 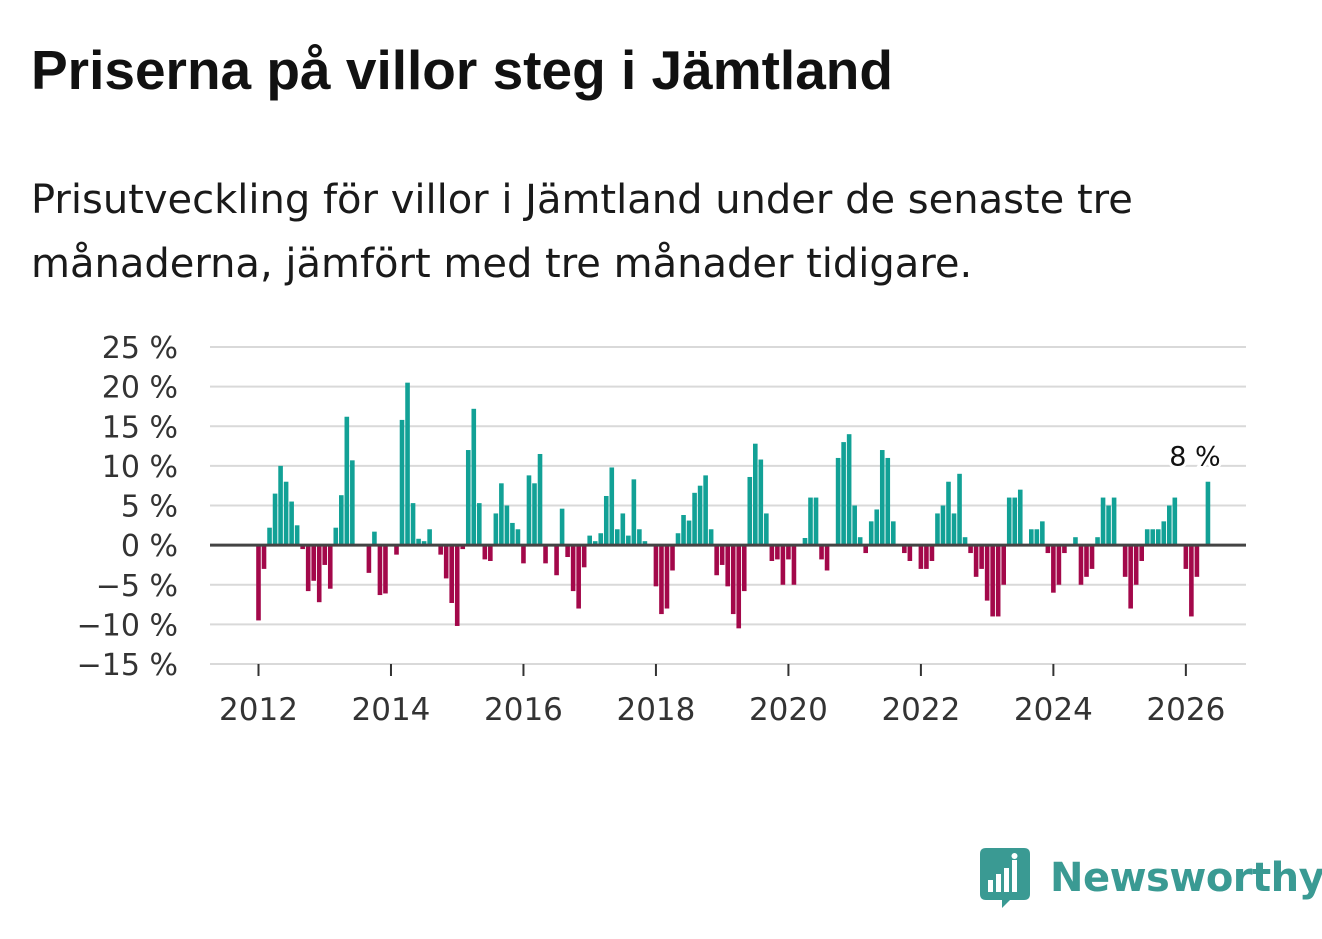 What do you see at coordinates (127, 665) in the screenshot?
I see `y-tick-label: −15 %` at bounding box center [127, 665].